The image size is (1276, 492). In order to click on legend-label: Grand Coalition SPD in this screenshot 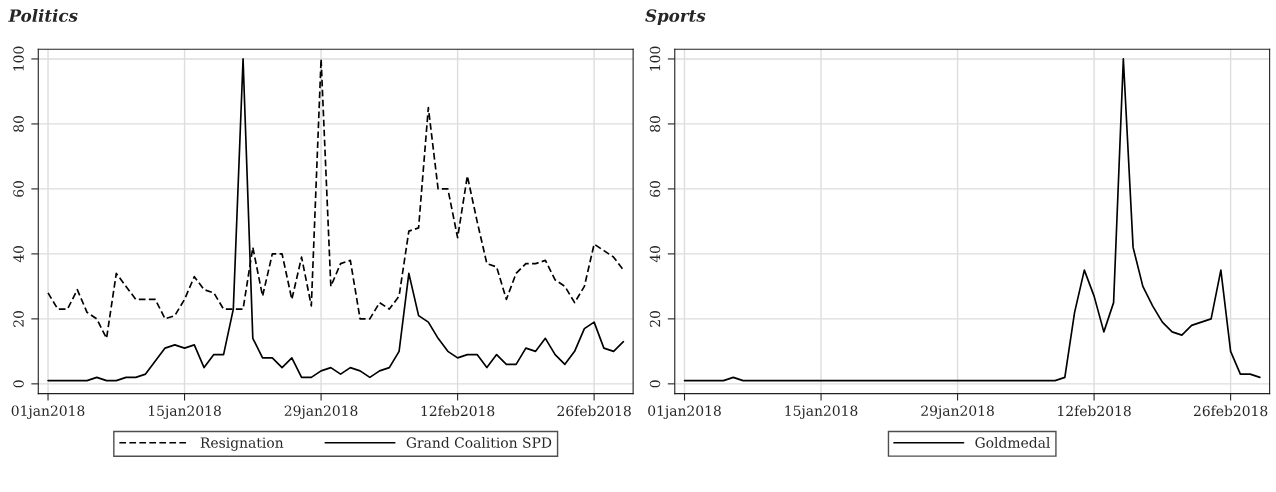, I will do `click(479, 442)`.